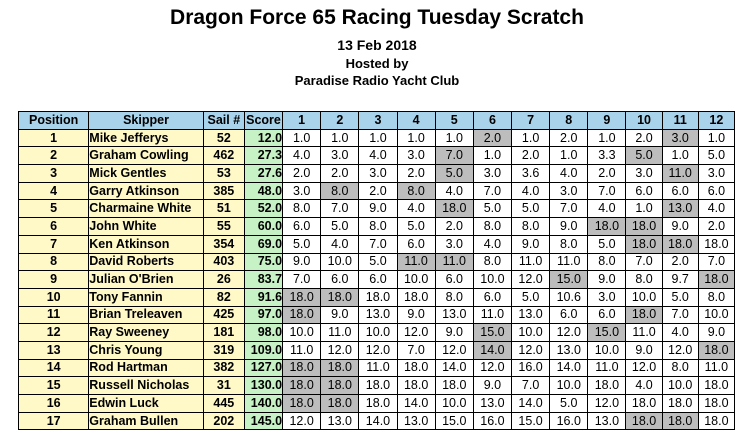  What do you see at coordinates (680, 120) in the screenshot?
I see `col-header-race-11: 11` at bounding box center [680, 120].